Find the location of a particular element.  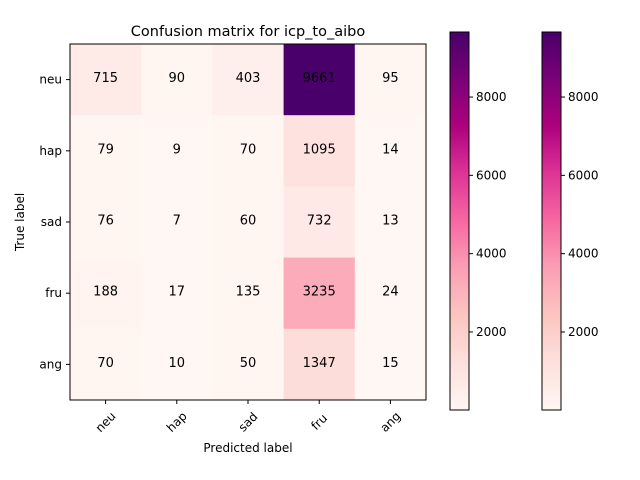

y-axis-label: True label is located at coordinates (20, 222).